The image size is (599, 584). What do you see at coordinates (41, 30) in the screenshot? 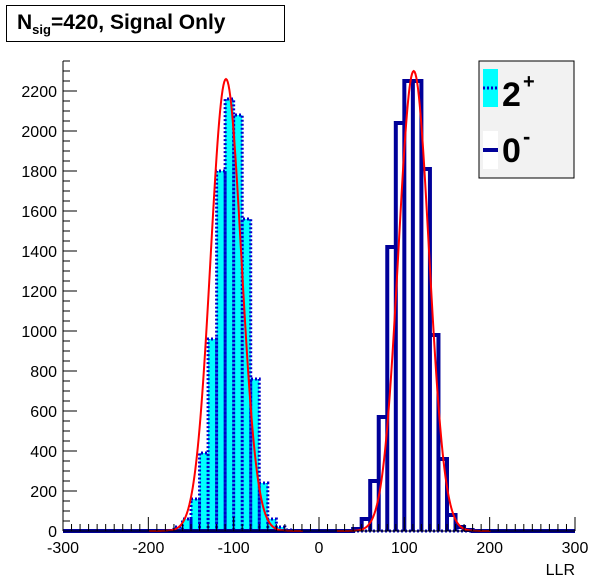
I see `title-sub: sig` at bounding box center [41, 30].